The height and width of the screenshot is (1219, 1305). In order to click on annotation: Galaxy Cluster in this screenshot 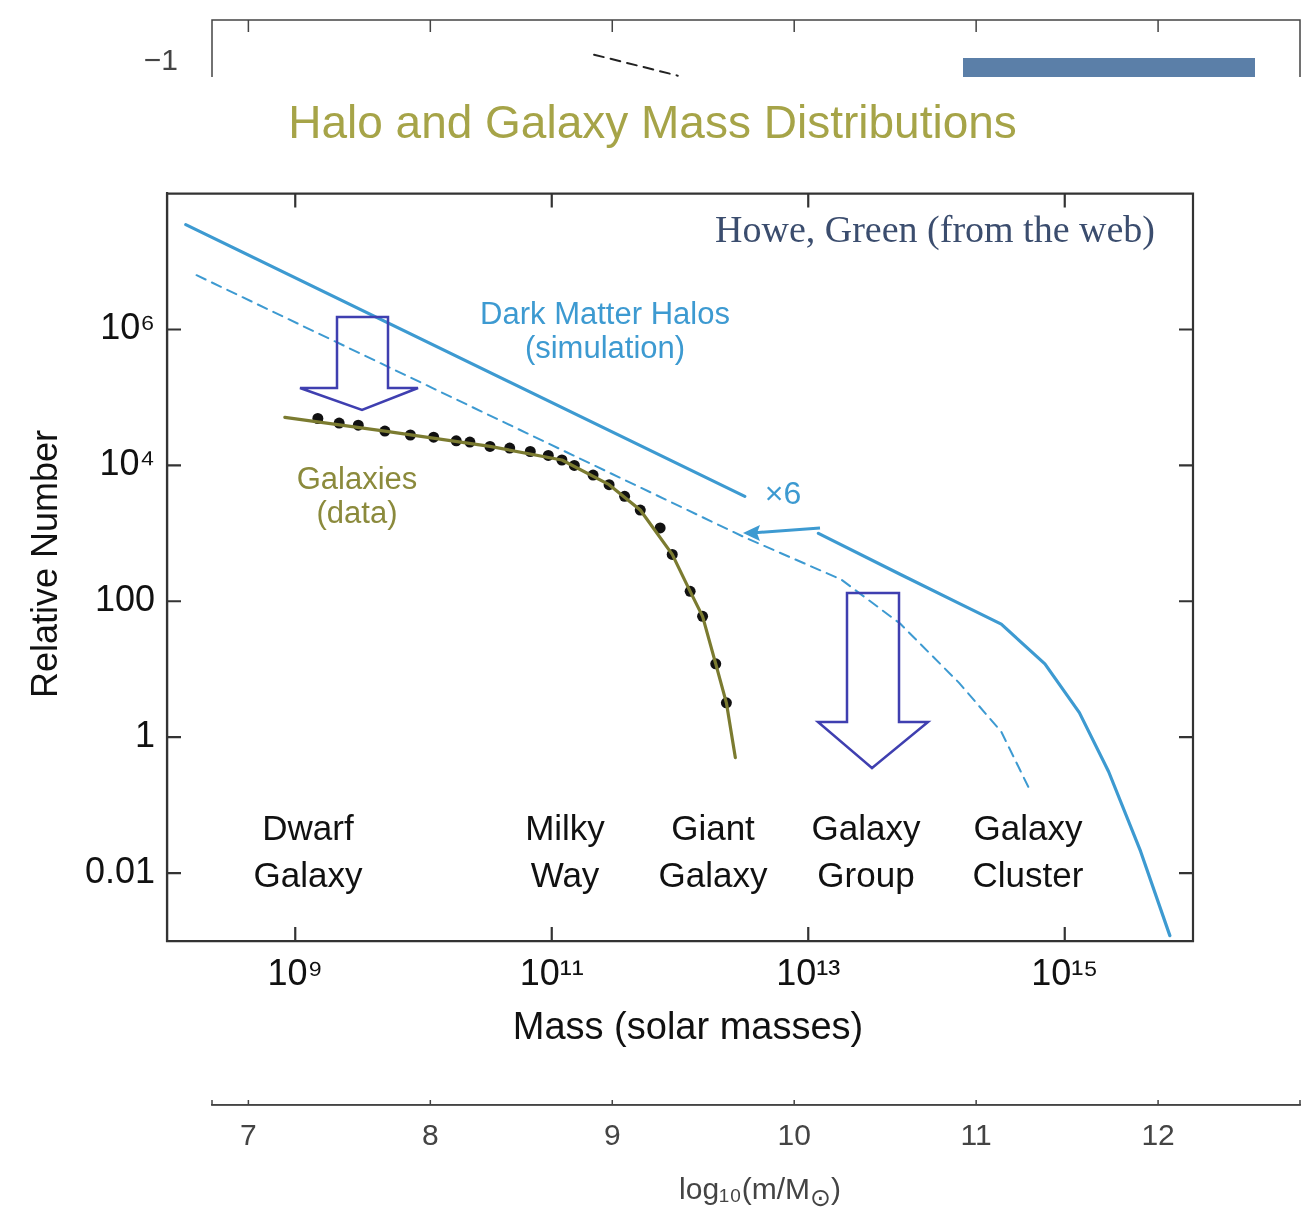, I will do `click(1028, 850)`.